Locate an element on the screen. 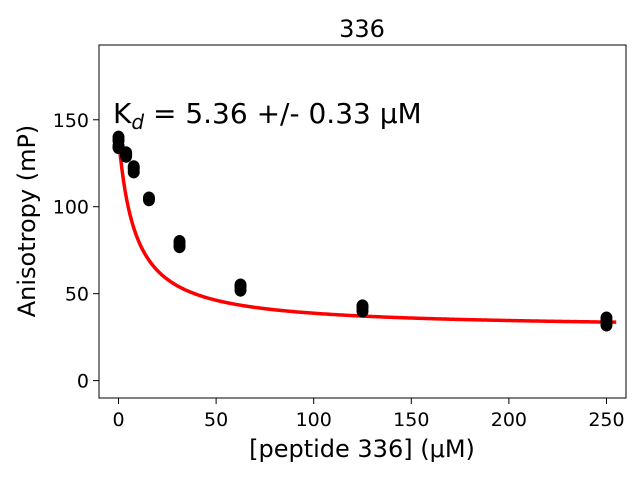 The width and height of the screenshot is (640, 480). y-tick-label: 100 is located at coordinates (71, 208).